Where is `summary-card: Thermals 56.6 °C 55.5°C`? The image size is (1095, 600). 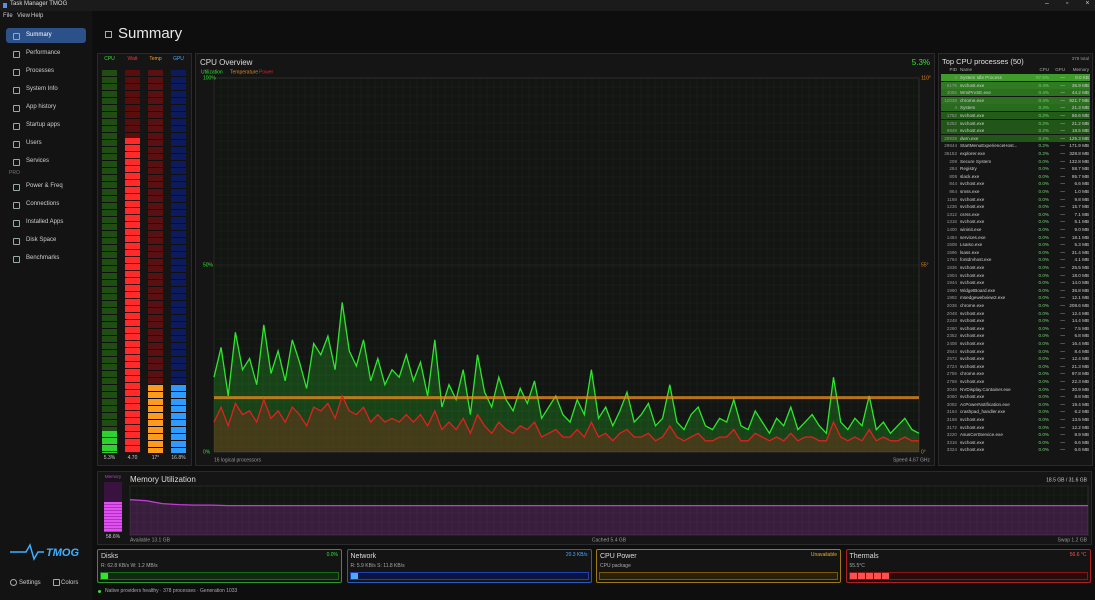 summary-card: Thermals 56.6 °C 55.5°C is located at coordinates (968, 566).